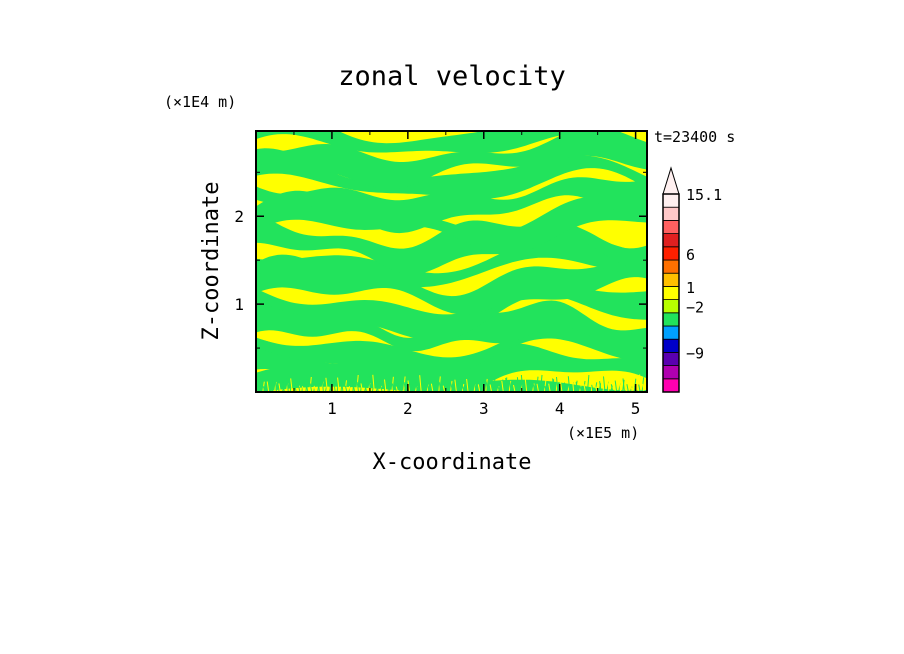 This screenshot has height=654, width=904. Describe the element at coordinates (332, 408) in the screenshot. I see `x-tick-label: 1` at that location.